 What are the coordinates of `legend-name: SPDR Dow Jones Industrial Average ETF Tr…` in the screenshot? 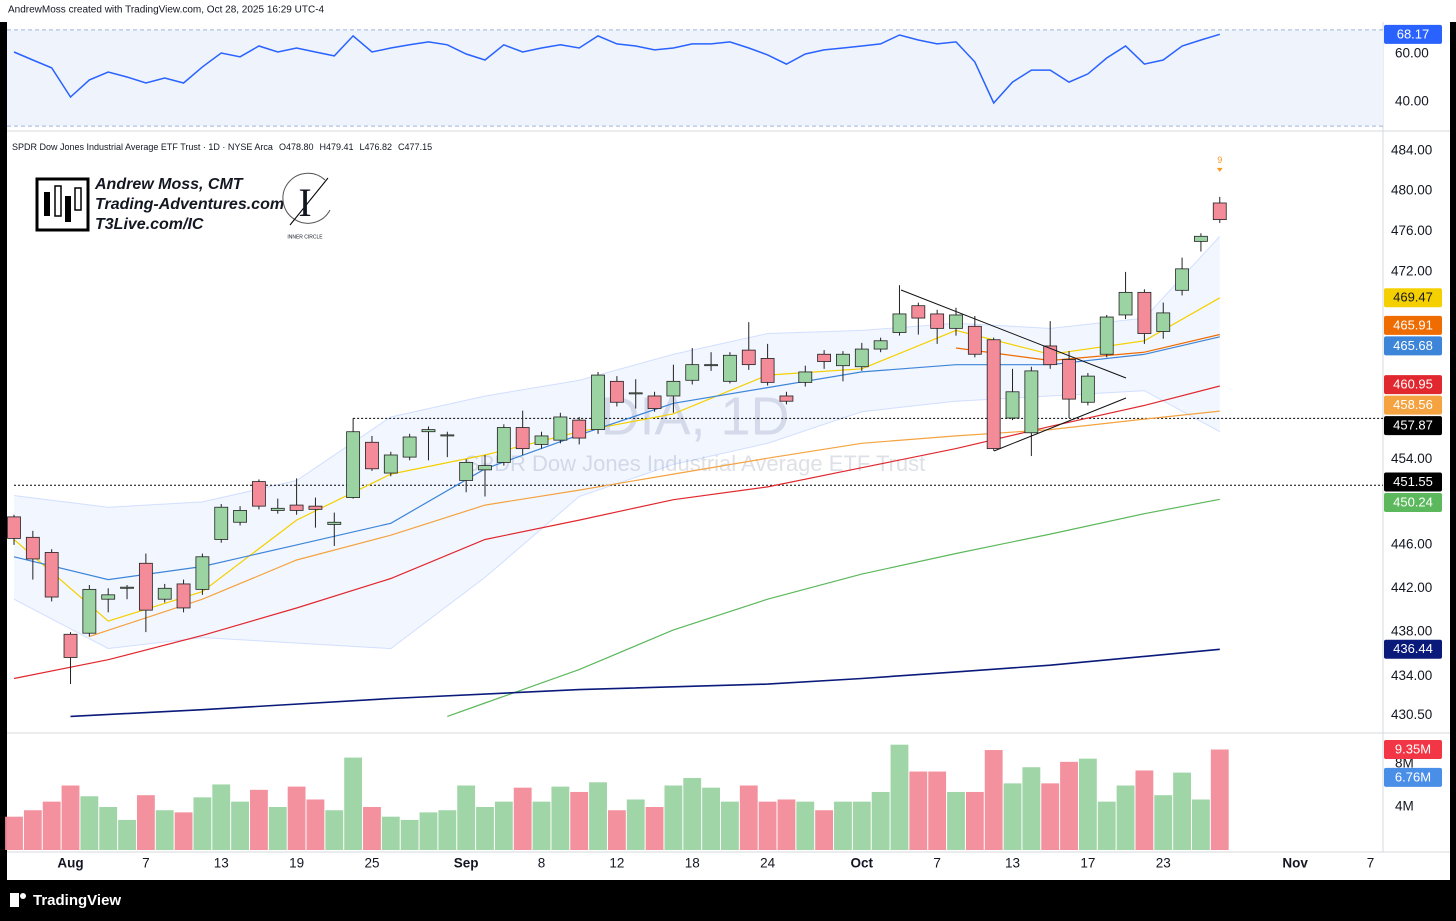 It's located at (142, 147).